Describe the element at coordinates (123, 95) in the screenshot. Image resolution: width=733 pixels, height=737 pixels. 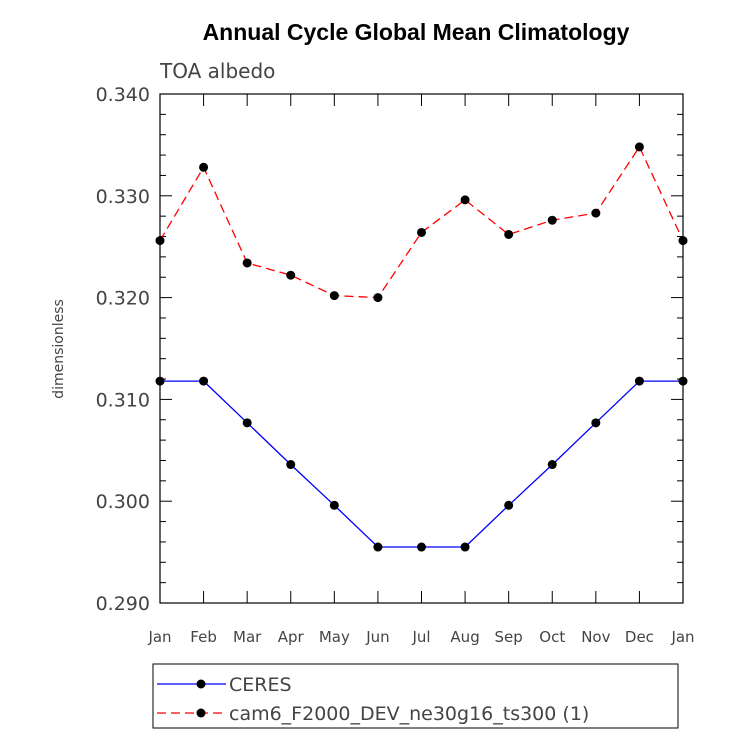
I see `y-tick-label: 0.340` at that location.